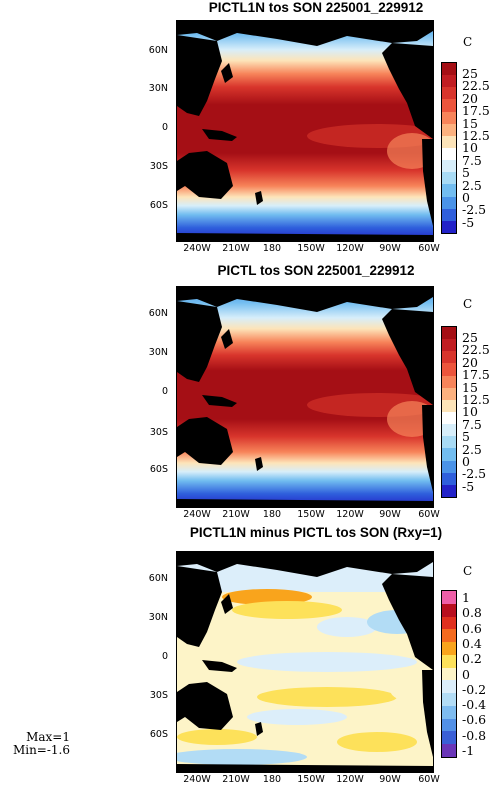 This screenshot has width=493, height=785. I want to click on panel-title: PICTL tos SON 225001_229912, so click(316, 270).